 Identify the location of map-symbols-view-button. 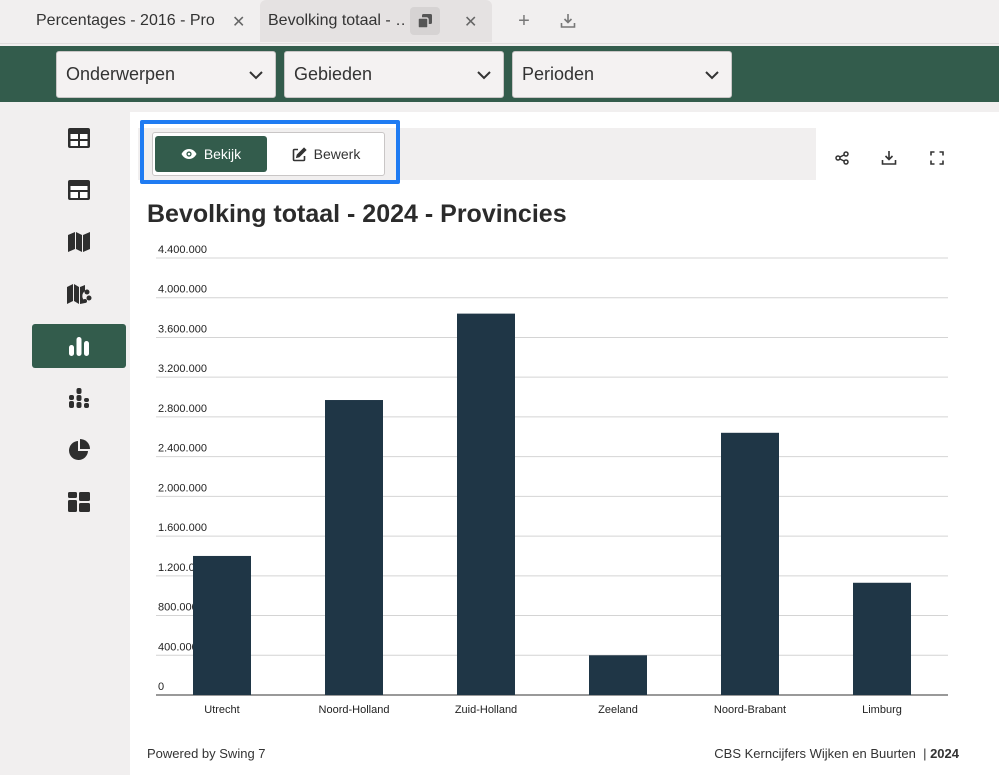
(79, 294).